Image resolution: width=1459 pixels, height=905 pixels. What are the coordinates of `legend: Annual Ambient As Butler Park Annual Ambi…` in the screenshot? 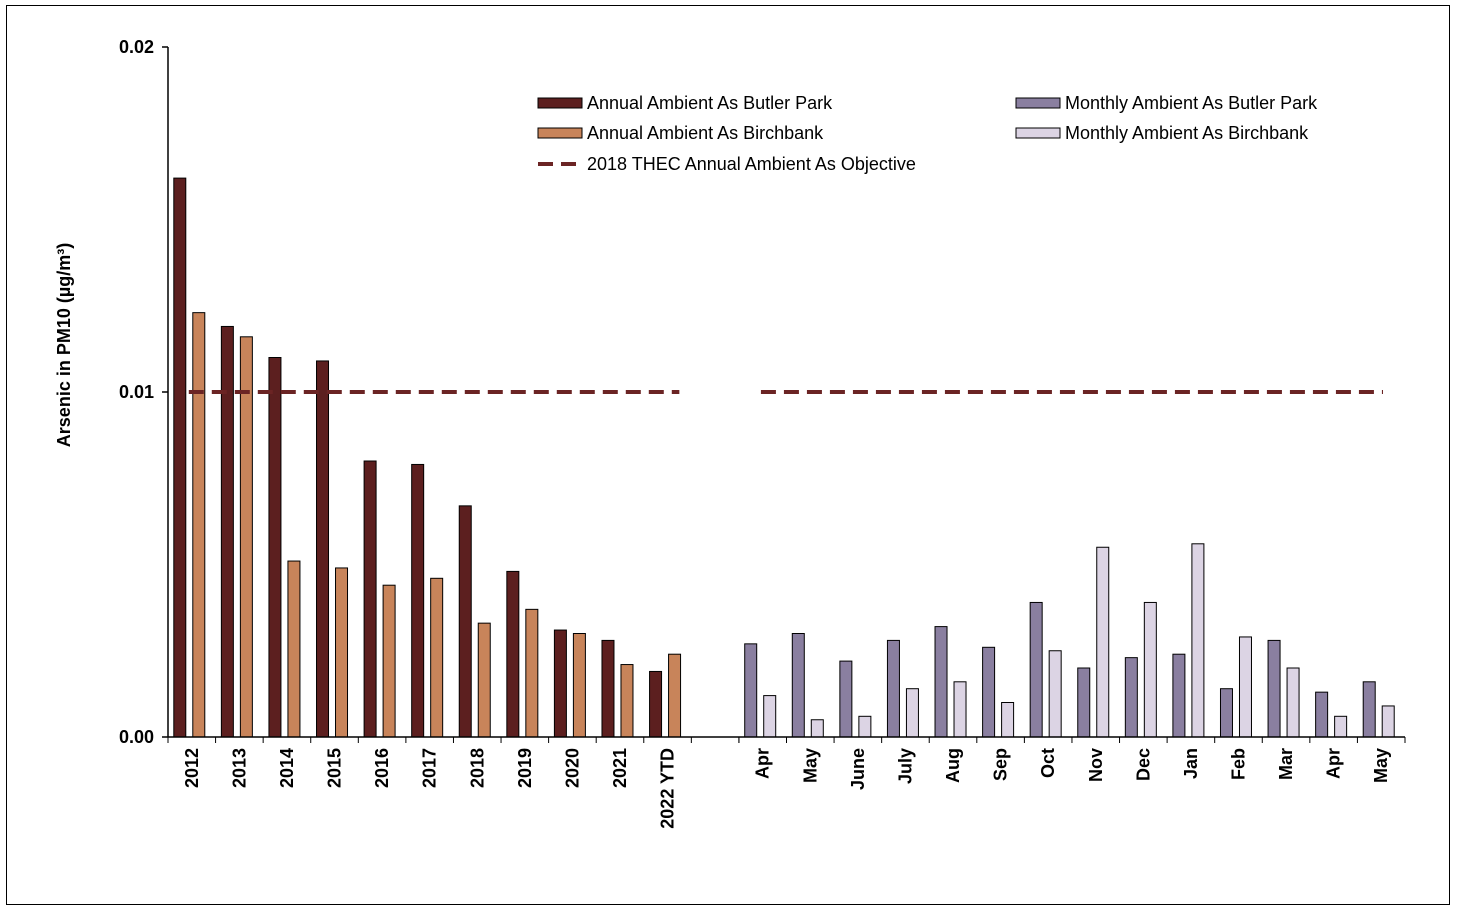 It's located at (927, 133).